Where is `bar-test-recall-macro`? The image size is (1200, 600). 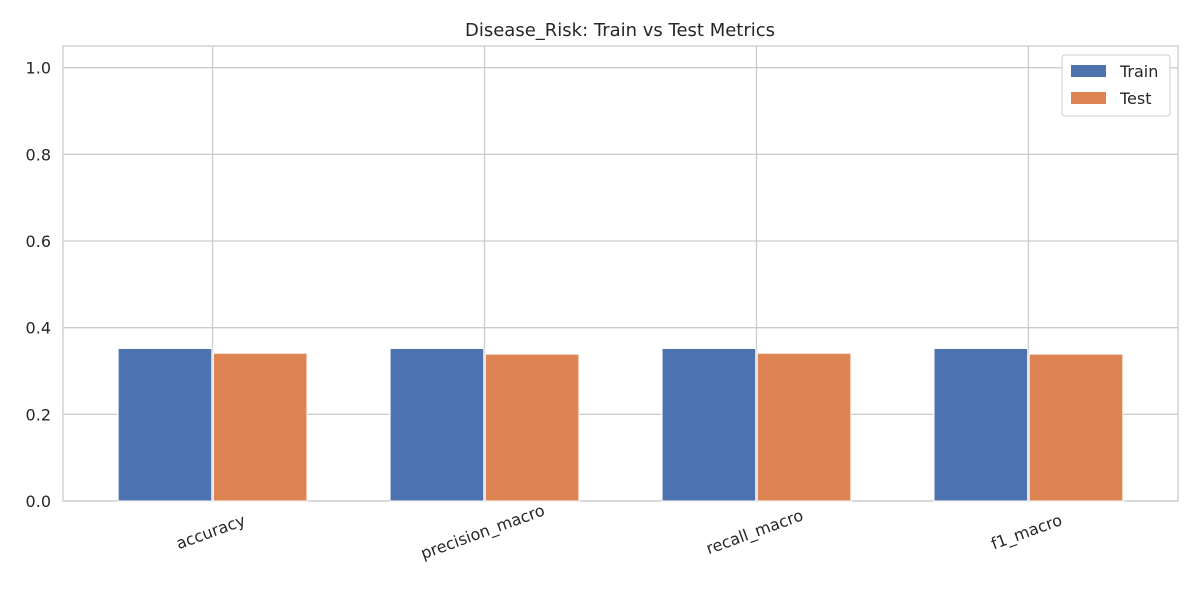 bar-test-recall-macro is located at coordinates (804, 427).